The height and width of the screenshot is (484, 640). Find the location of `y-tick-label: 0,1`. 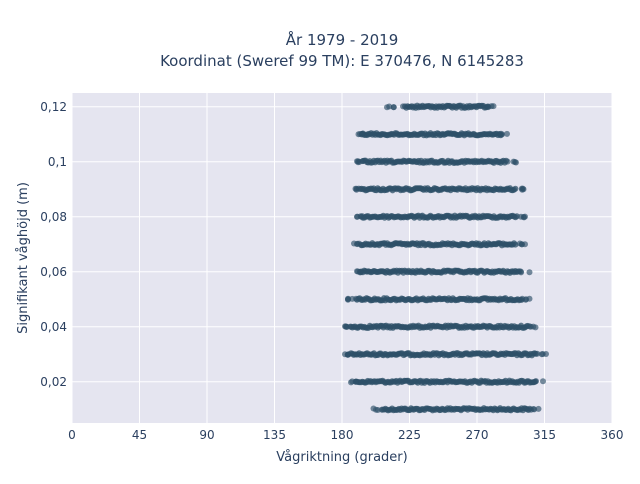

y-tick-label: 0,1 is located at coordinates (57, 162).